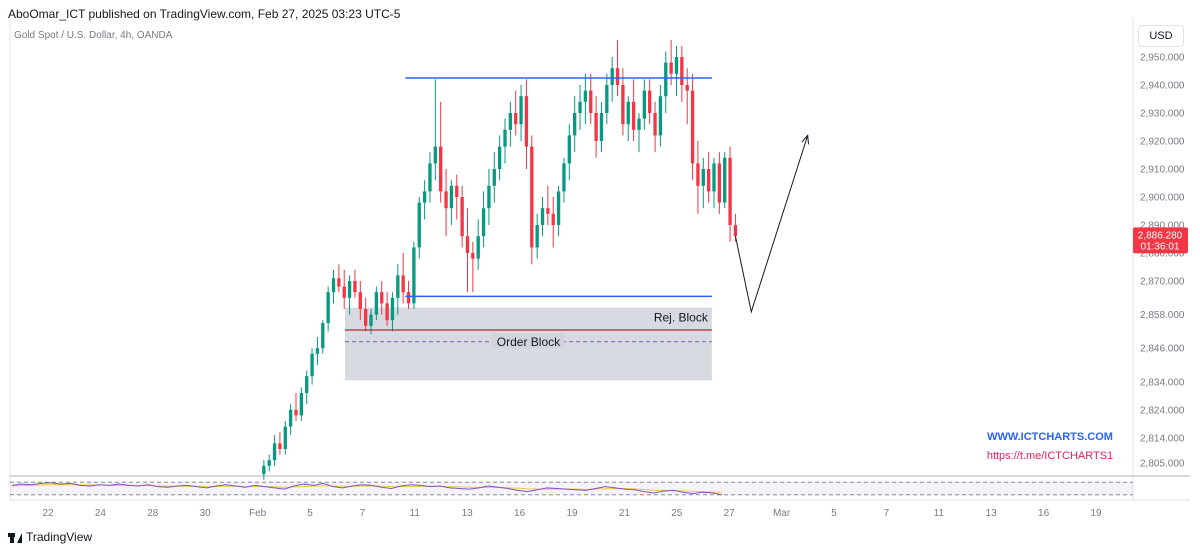 The image size is (1200, 553). I want to click on y-tick-label: 2,870.000, so click(1162, 282).